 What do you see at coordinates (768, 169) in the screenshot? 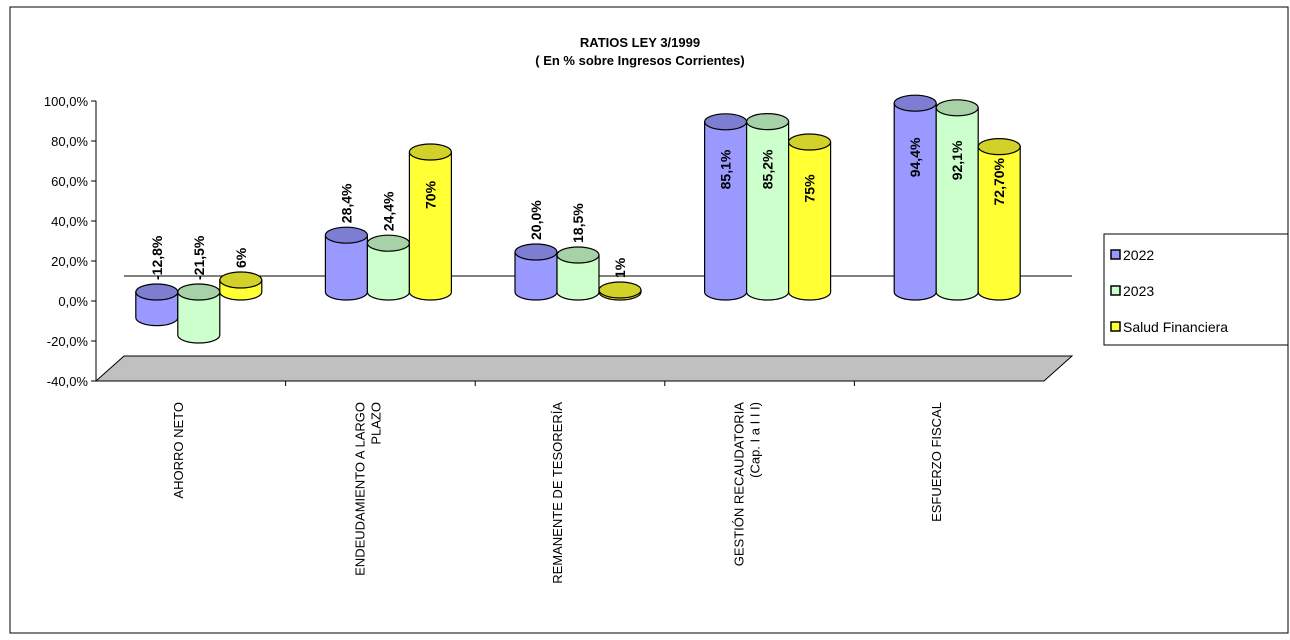
I see `data-label: 85,2%` at bounding box center [768, 169].